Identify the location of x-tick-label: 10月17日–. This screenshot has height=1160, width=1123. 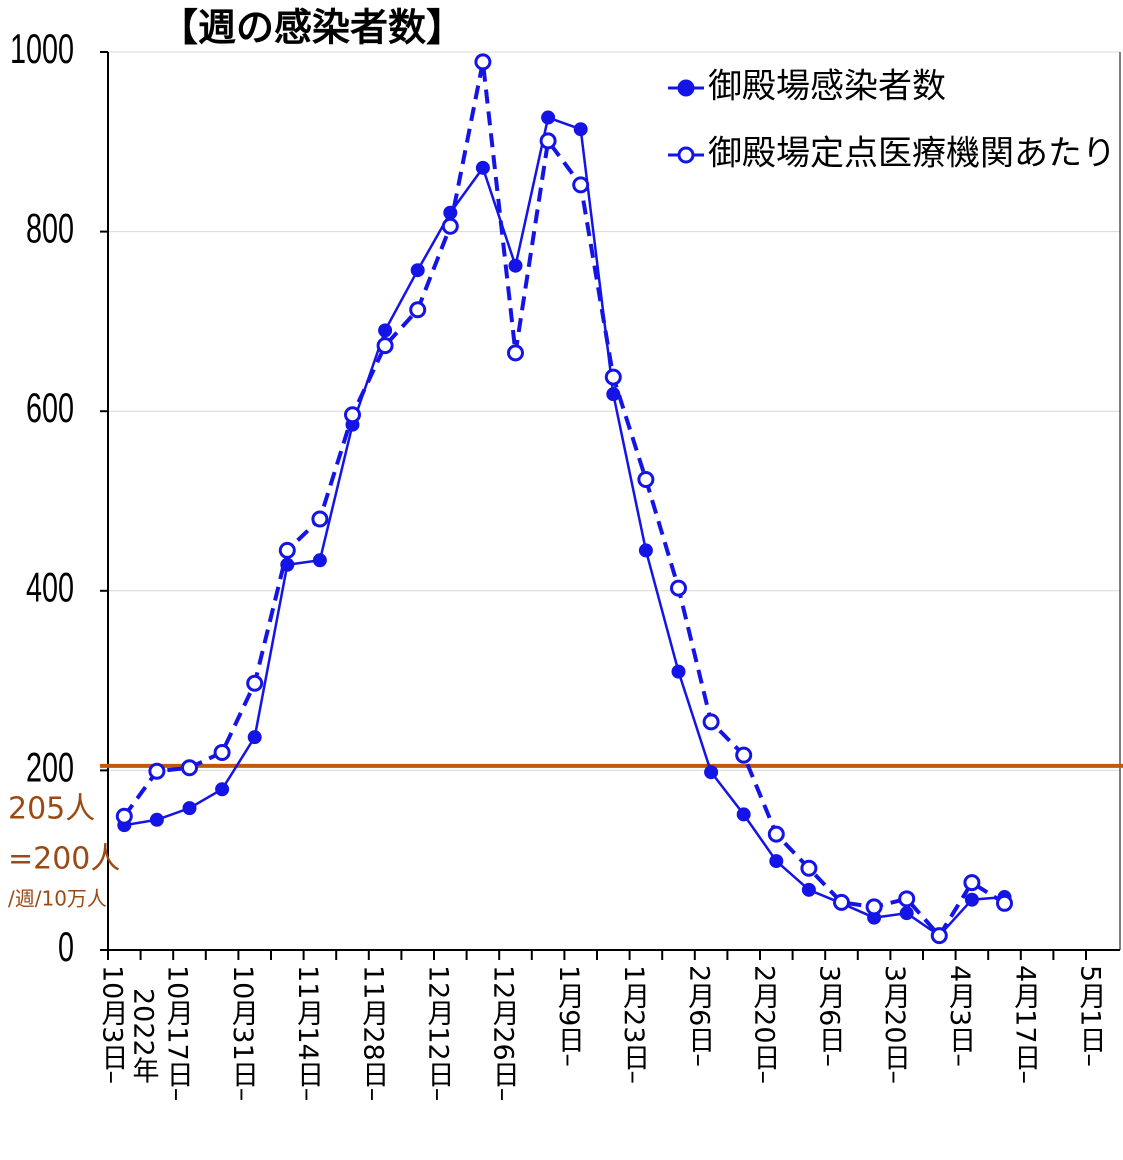
(178, 1033).